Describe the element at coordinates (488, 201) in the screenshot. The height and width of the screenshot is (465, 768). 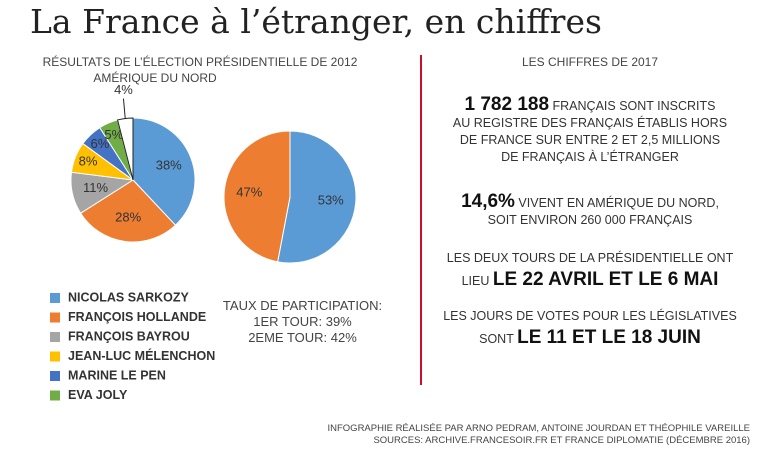
I see `fact-highlight: 14,6%` at that location.